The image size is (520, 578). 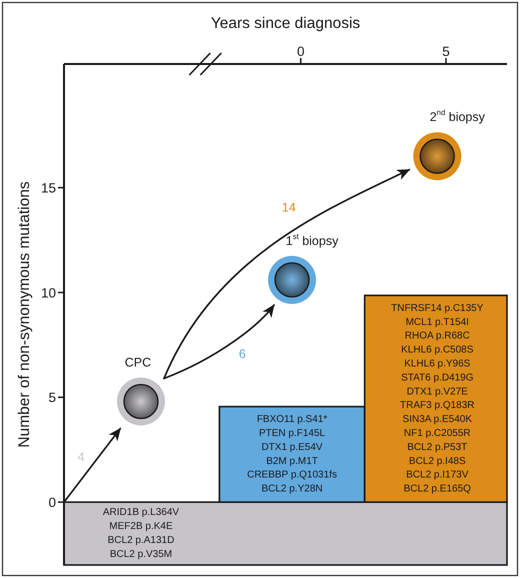 I want to click on annotation: 4, so click(x=81, y=457).